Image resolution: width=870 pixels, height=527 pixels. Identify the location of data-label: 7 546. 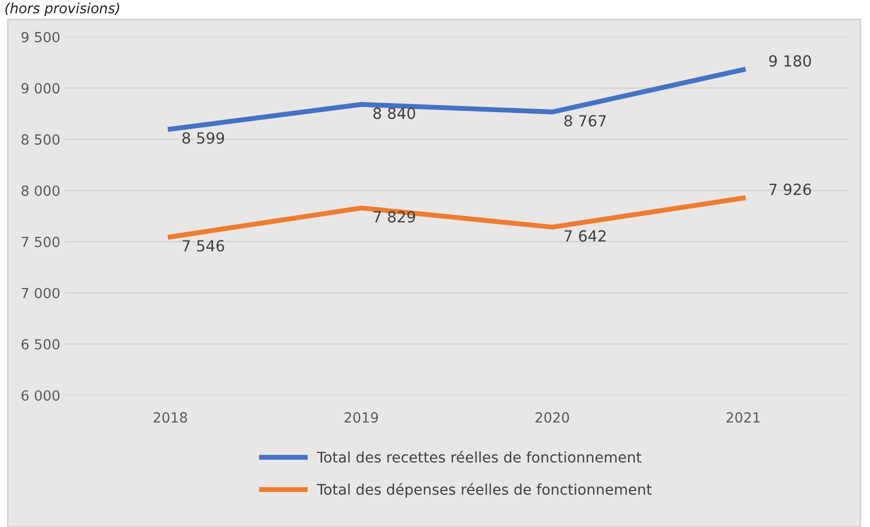
(203, 246).